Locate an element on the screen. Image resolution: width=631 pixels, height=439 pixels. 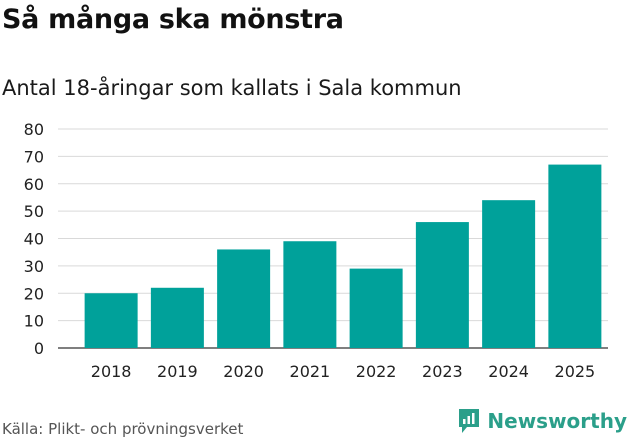
y-tick-label: 80 is located at coordinates (34, 129).